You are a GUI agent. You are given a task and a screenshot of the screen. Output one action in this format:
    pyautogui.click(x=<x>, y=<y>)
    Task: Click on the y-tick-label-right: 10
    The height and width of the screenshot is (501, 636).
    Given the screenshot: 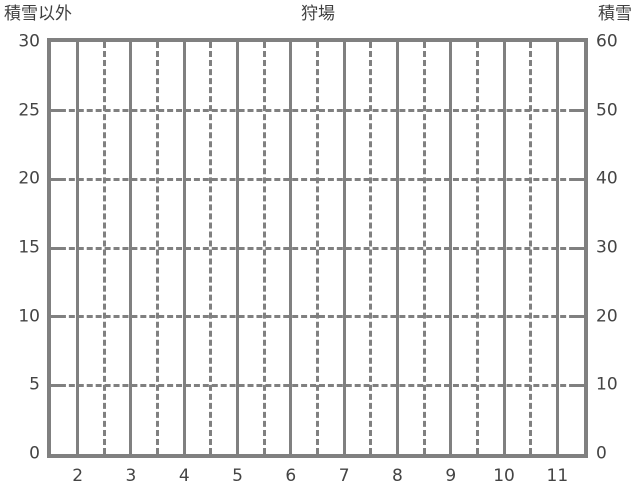 What is the action you would take?
    pyautogui.click(x=607, y=384)
    